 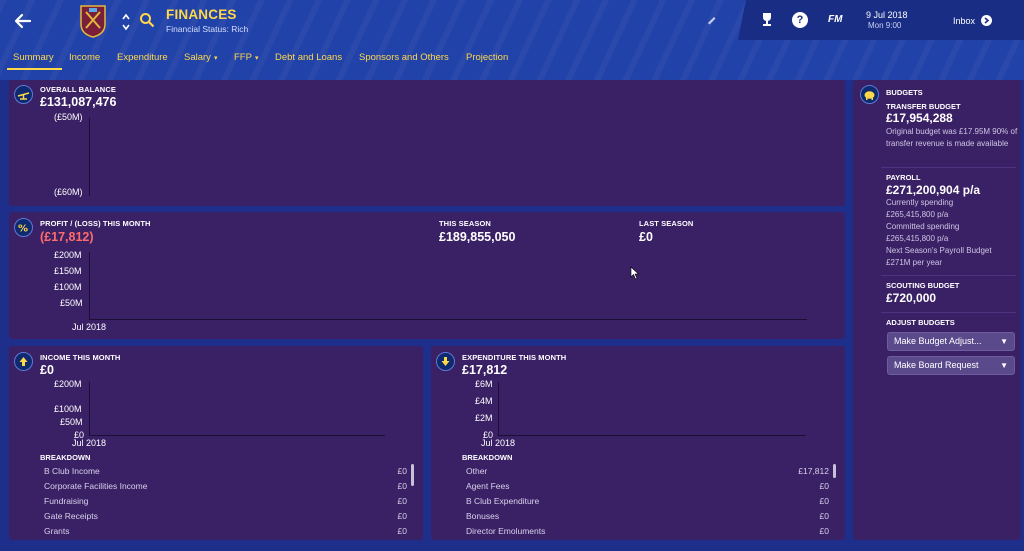 What do you see at coordinates (920, 208) in the screenshot?
I see `payroll-current-spending: Currently spending £265,415,800 p/a` at bounding box center [920, 208].